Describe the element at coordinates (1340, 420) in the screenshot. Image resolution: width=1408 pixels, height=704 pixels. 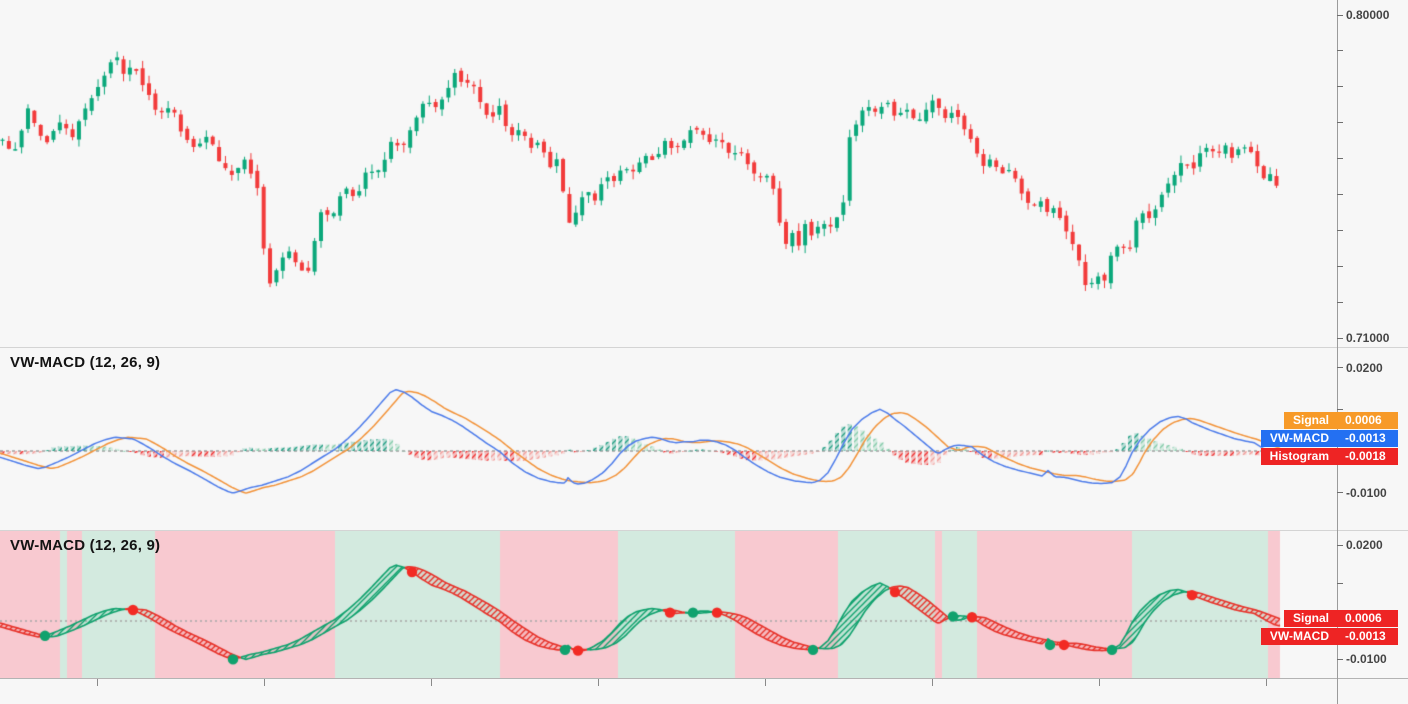
I see `value-tag-signal: Signal 0.0006` at that location.